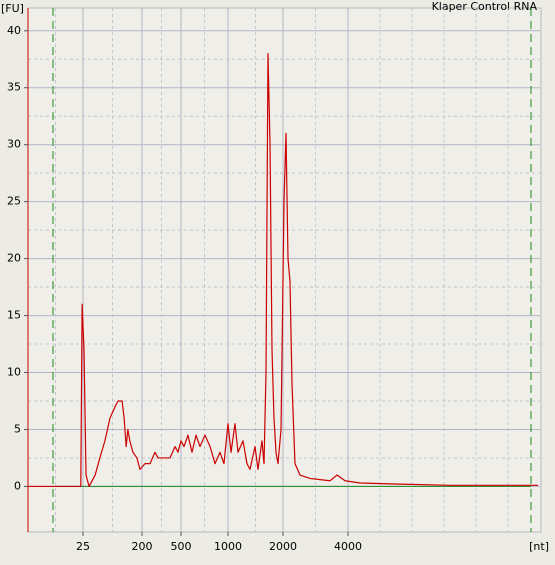 The width and height of the screenshot is (555, 565). I want to click on x-tick-label: 500, so click(181, 546).